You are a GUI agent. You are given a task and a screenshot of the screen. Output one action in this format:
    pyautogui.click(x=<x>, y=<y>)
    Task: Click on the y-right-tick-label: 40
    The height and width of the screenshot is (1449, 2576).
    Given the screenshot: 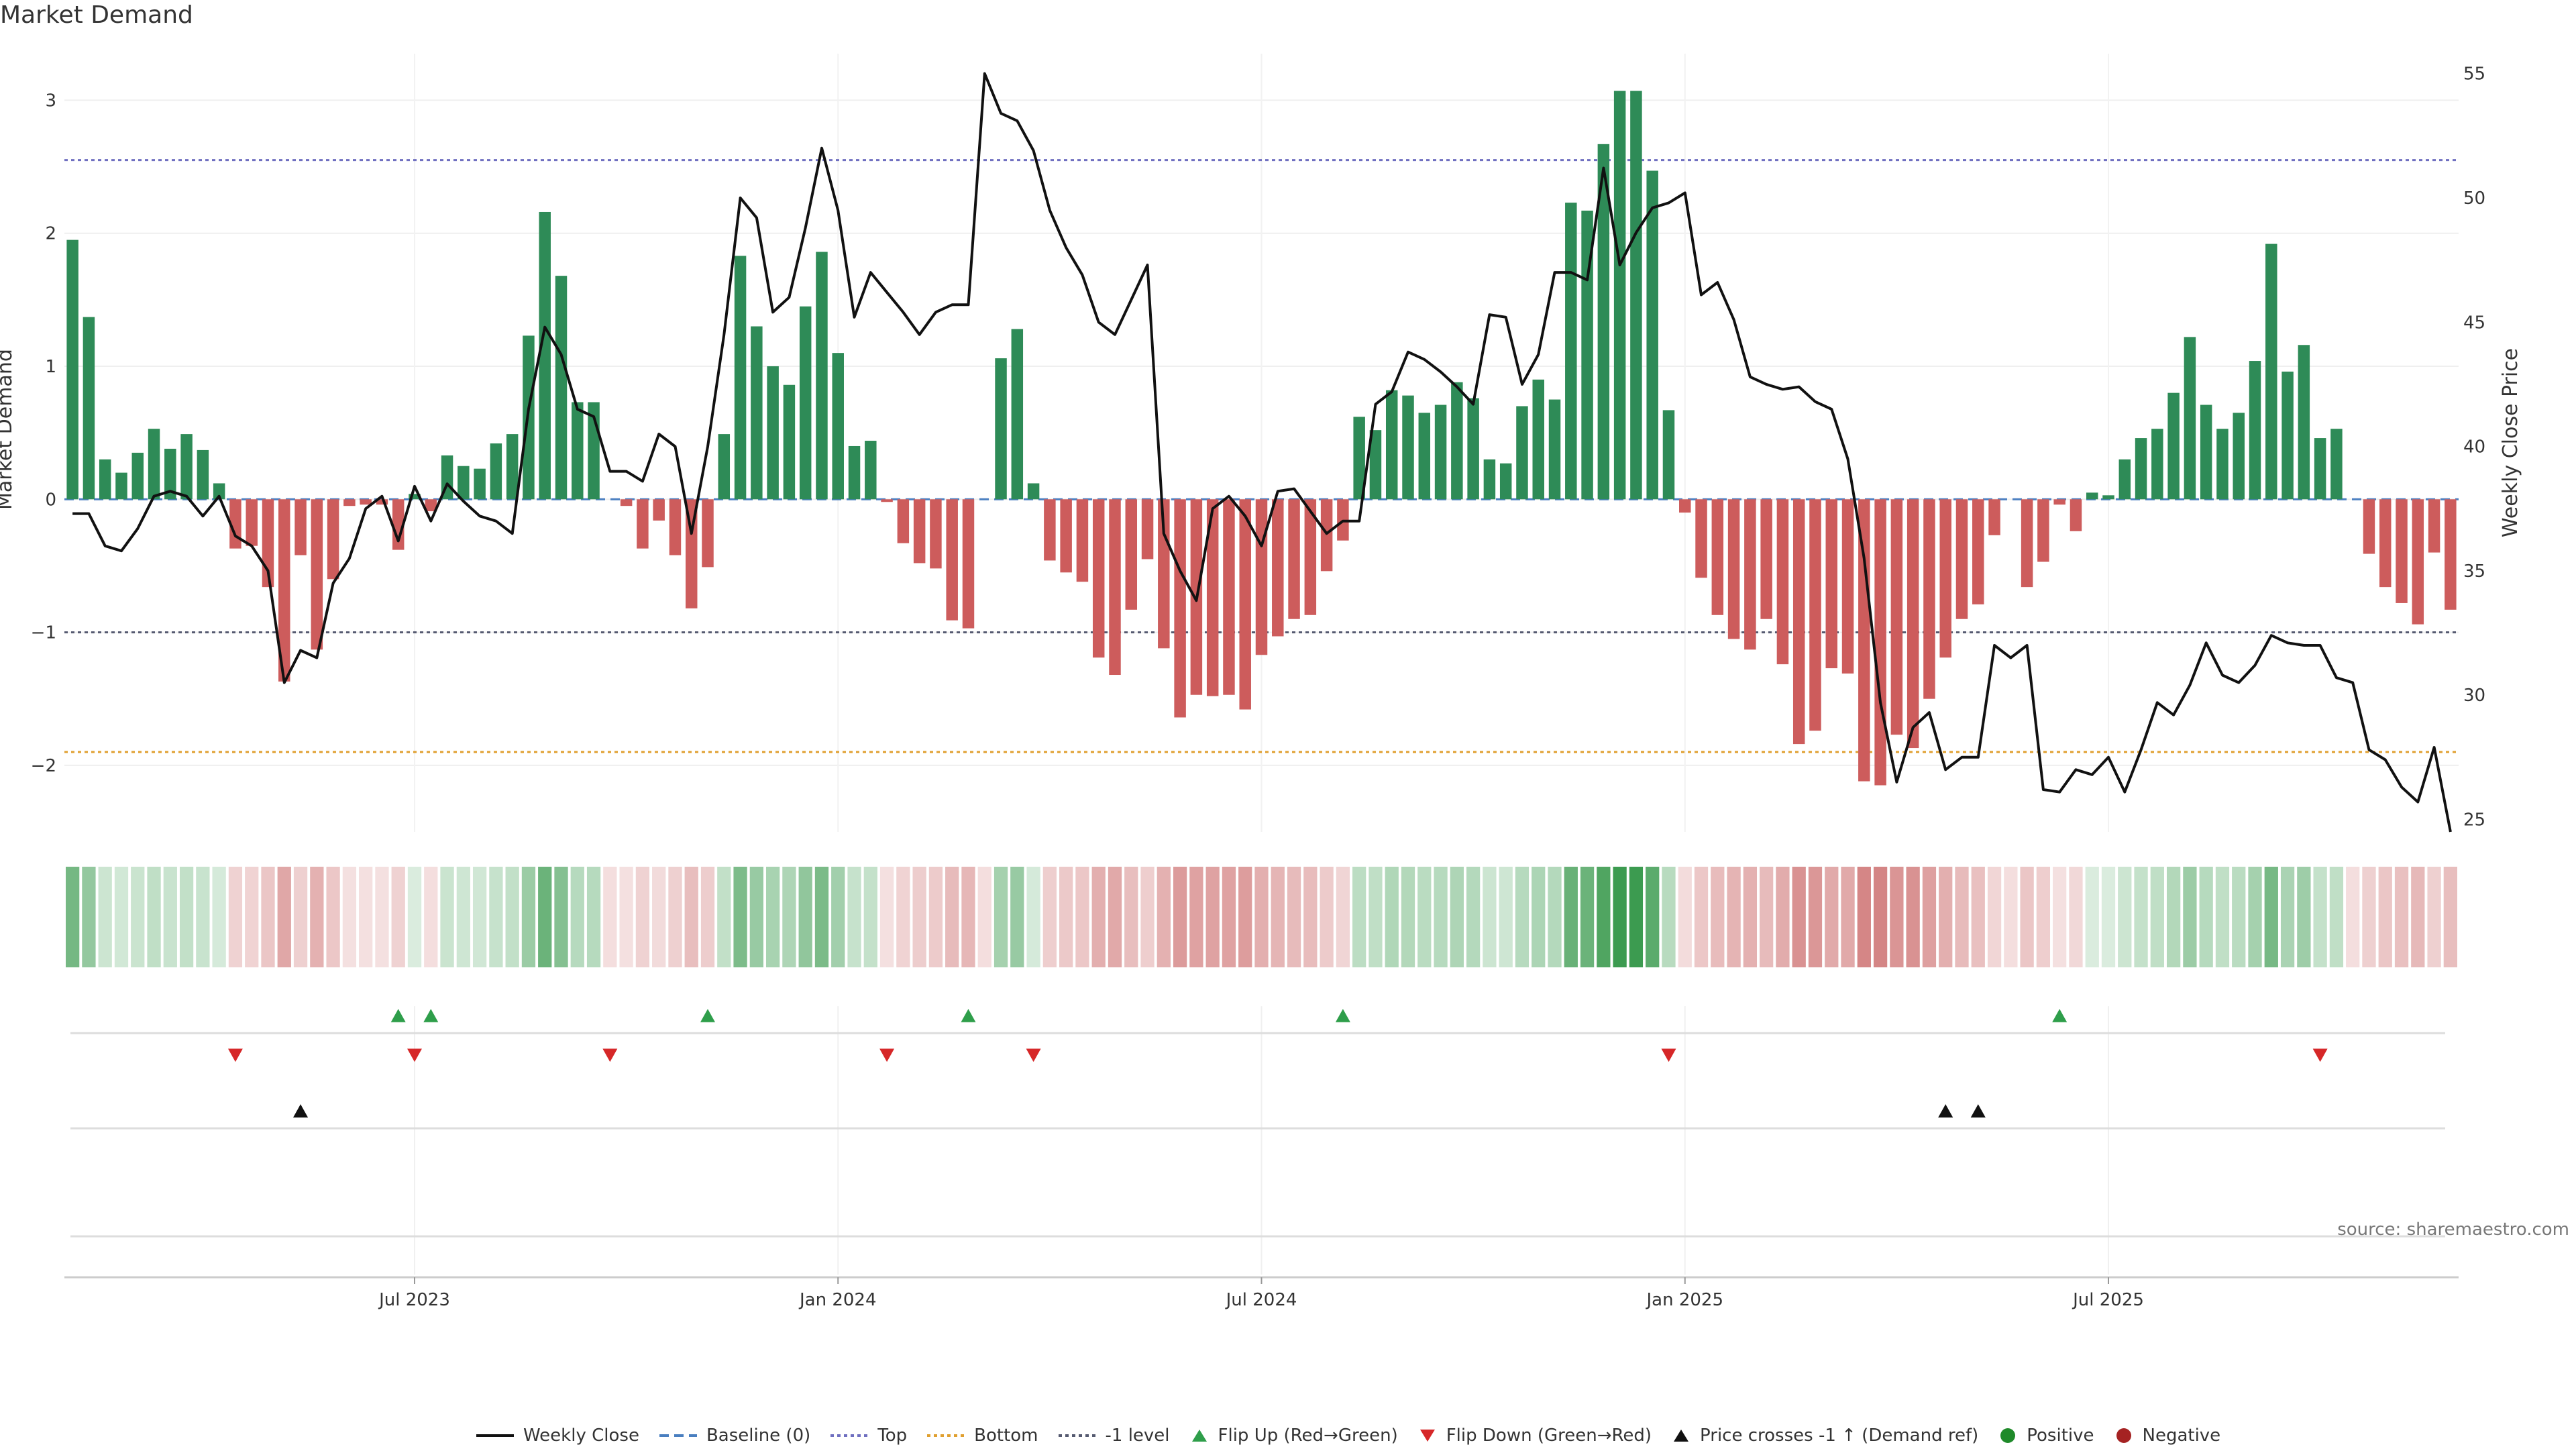 What is the action you would take?
    pyautogui.click(x=2474, y=447)
    